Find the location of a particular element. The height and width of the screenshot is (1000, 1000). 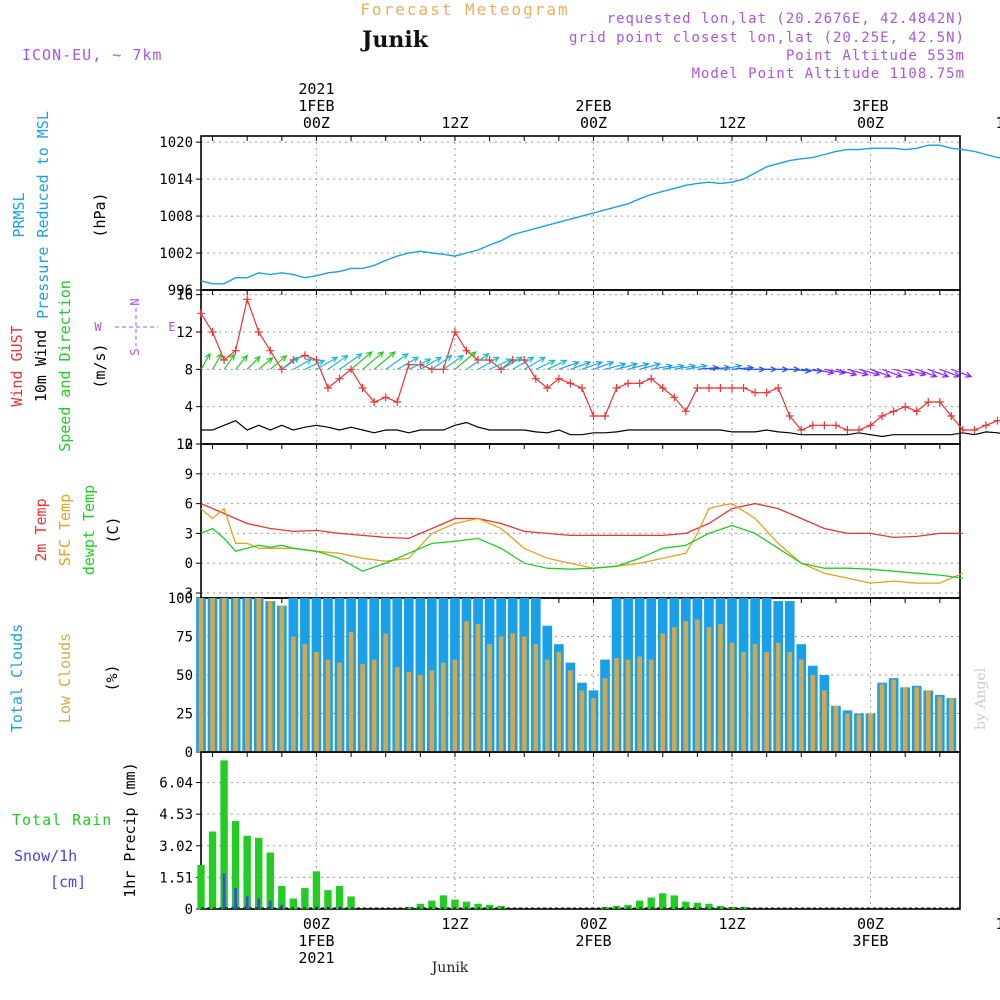

temperature-labels: 2m Temp SFC Temp dewpt Temp (C) is located at coordinates (77, 530).